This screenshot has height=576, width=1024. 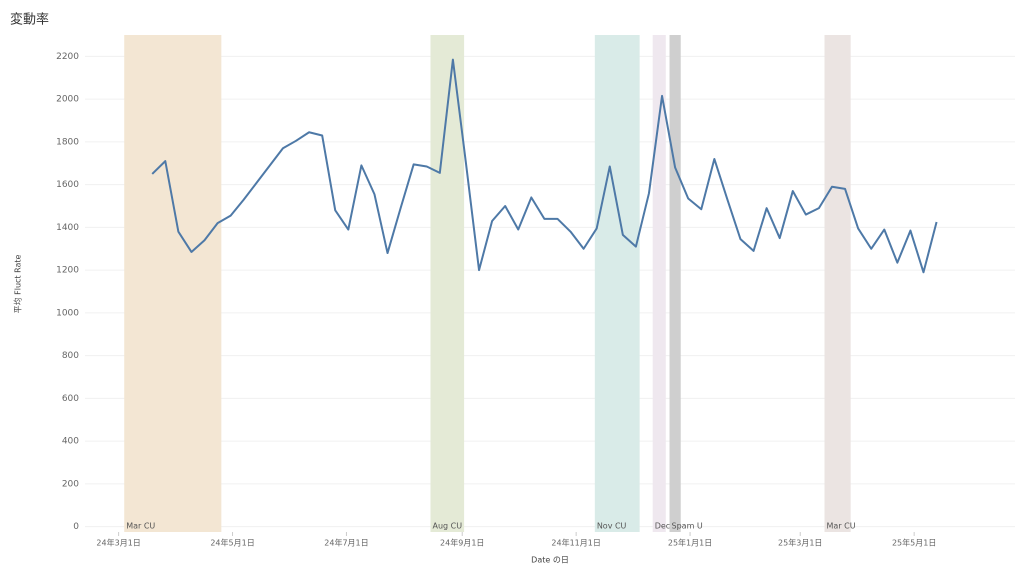 I want to click on y-tick-label: 400, so click(x=70, y=442).